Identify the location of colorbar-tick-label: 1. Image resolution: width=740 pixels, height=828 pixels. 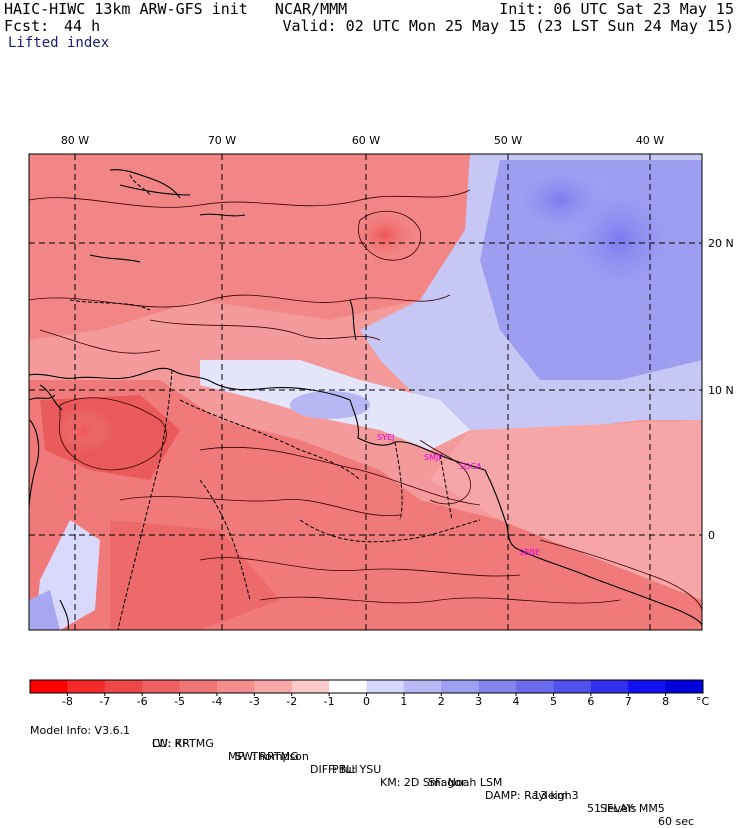
(403, 701).